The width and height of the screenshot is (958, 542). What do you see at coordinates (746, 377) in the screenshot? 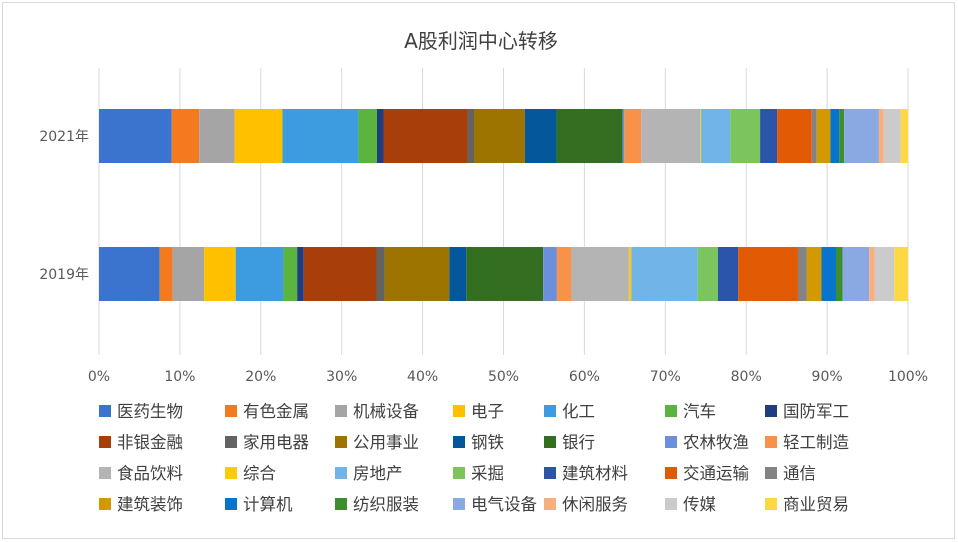
I see `x-tick-label: 80%` at bounding box center [746, 377].